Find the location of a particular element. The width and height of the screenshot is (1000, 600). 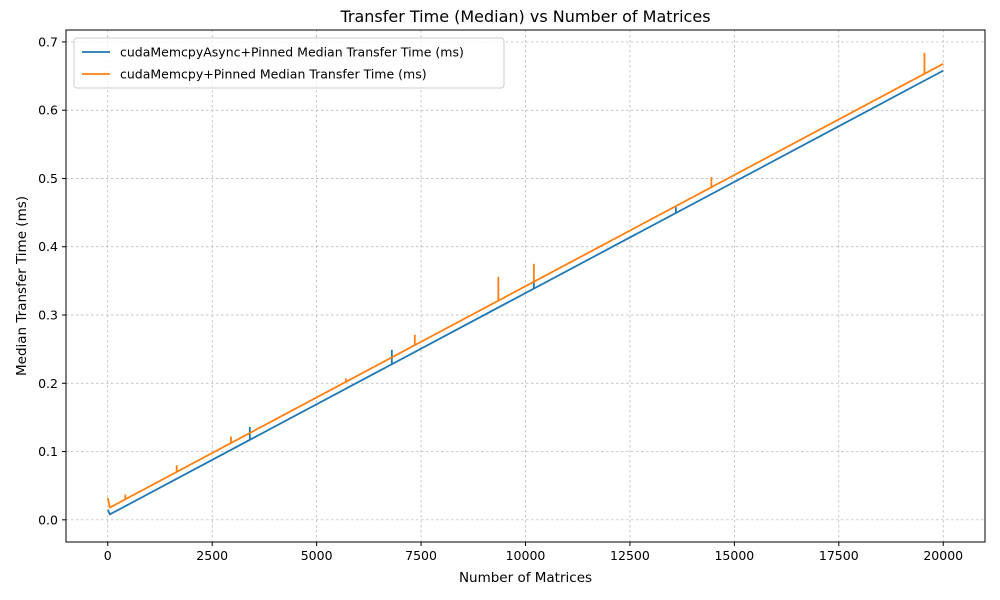

x-tick-label: 20000 is located at coordinates (943, 555).